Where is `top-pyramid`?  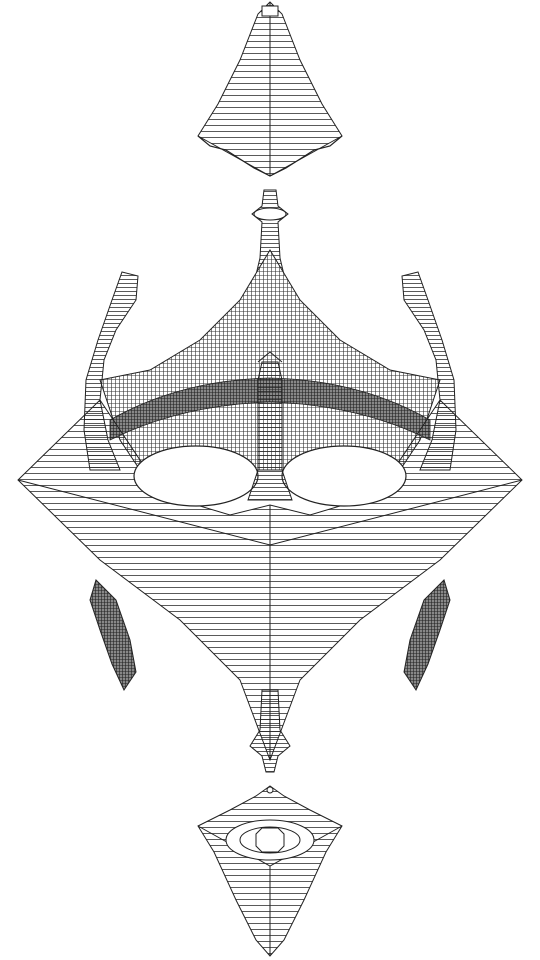
top-pyramid is located at coordinates (270, 89).